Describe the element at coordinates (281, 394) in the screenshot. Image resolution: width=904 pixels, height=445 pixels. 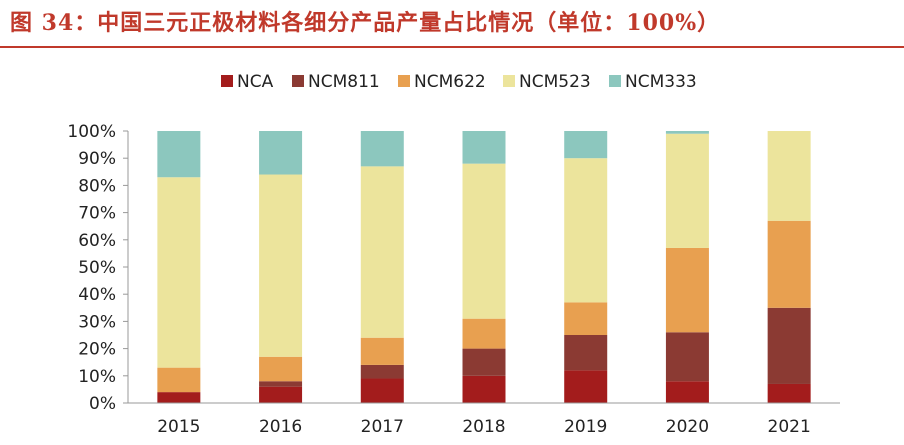
I see `bar-segment-nca-2016` at that location.